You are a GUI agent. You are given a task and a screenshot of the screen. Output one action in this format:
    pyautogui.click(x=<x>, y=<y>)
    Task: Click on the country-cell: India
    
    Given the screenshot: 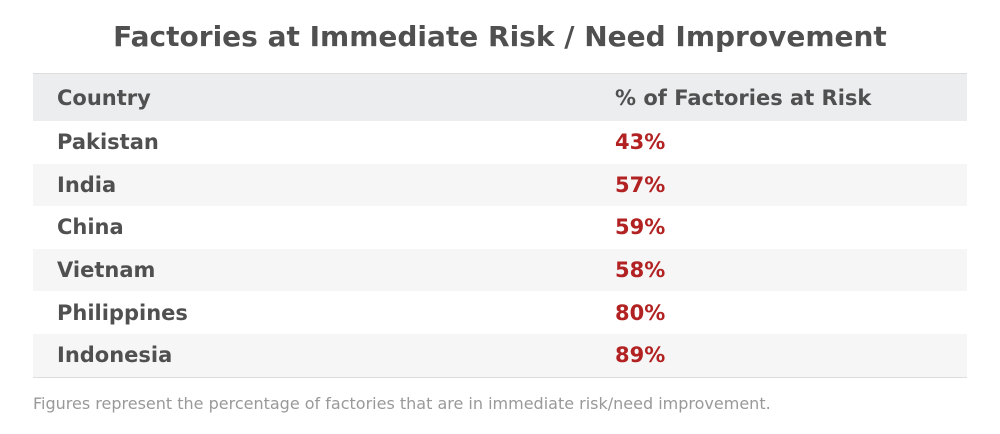 What is the action you would take?
    pyautogui.click(x=87, y=184)
    